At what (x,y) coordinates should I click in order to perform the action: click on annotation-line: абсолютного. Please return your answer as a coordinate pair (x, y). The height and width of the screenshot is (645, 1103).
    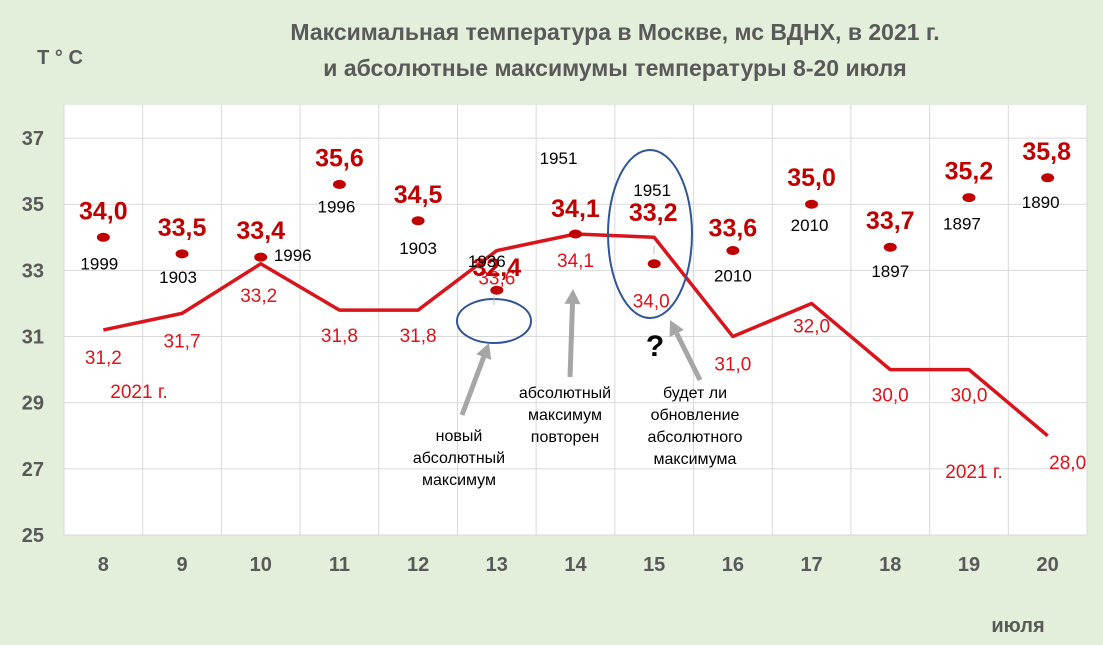
    Looking at the image, I should click on (694, 437).